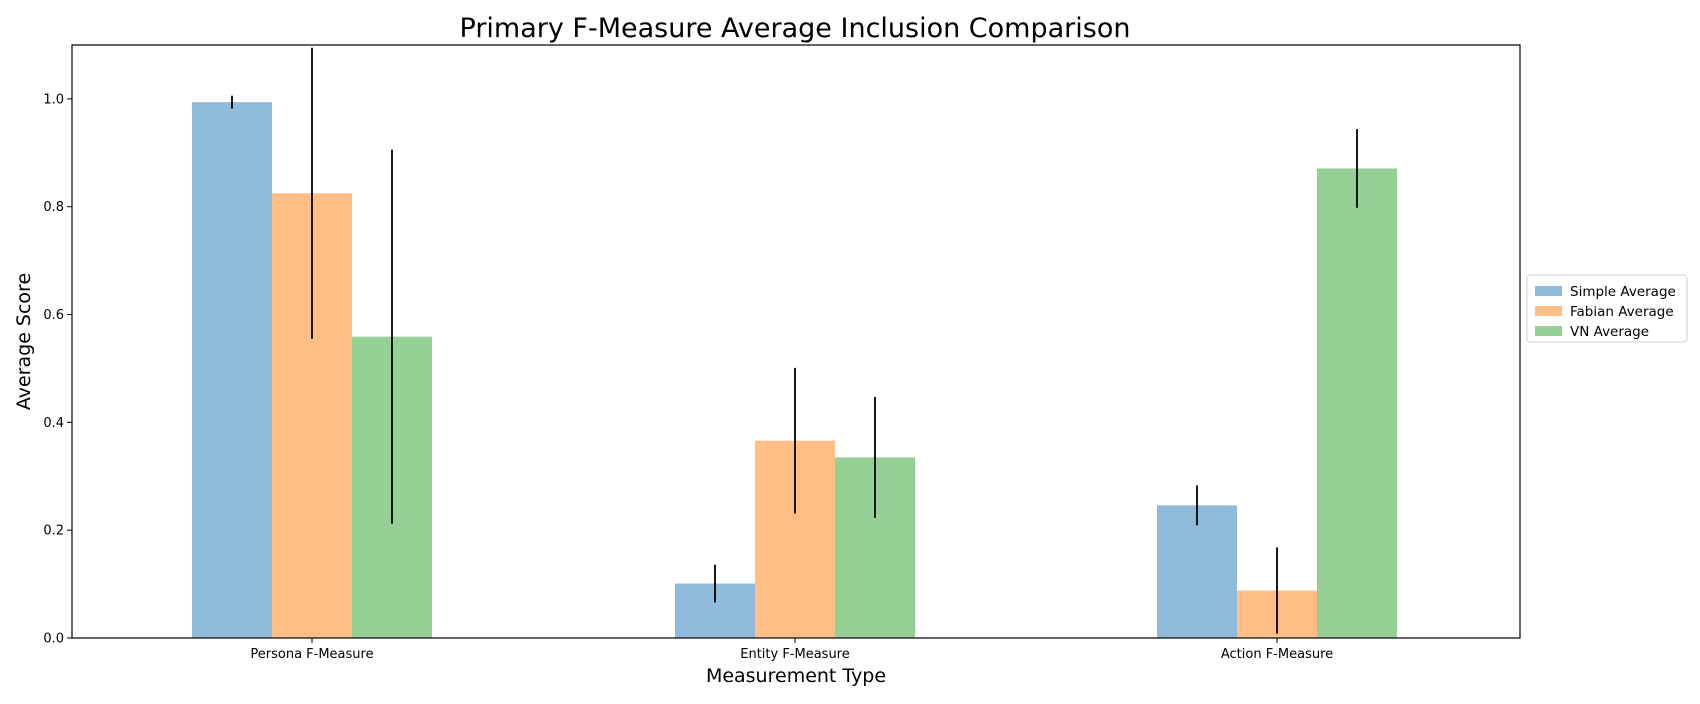  Describe the element at coordinates (795, 654) in the screenshot. I see `x-tick-label: Entity F-Measure` at that location.